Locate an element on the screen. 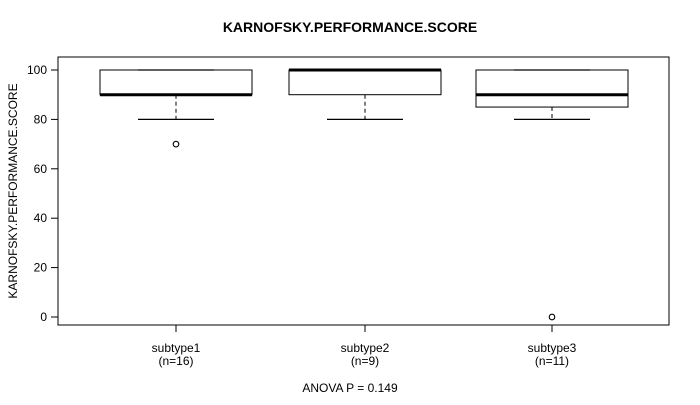  x-group-sublabel: (n=16) is located at coordinates (175, 361).